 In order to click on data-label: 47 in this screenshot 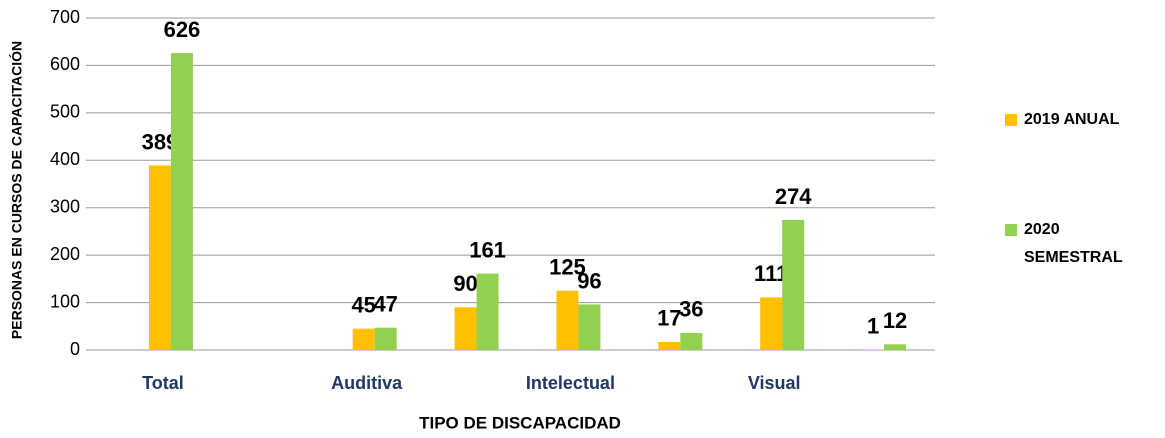, I will do `click(385, 304)`.